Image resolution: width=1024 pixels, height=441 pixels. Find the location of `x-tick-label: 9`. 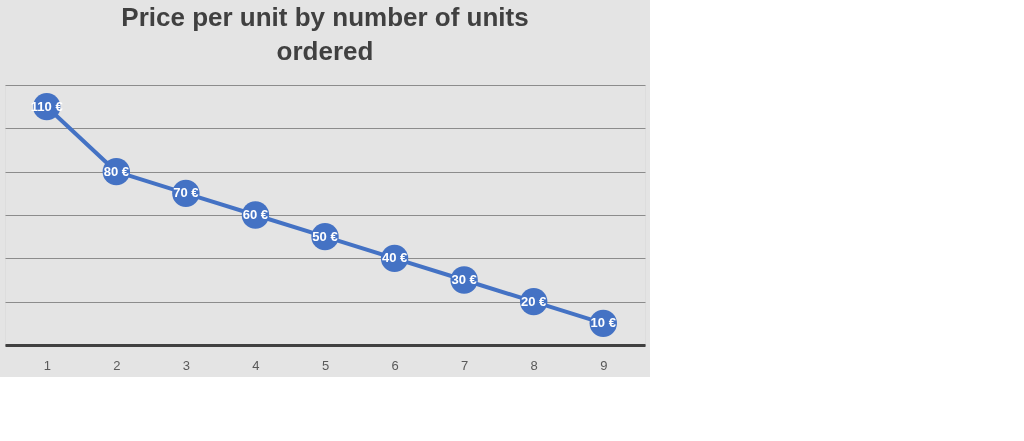

x-tick-label: 9 is located at coordinates (604, 365).